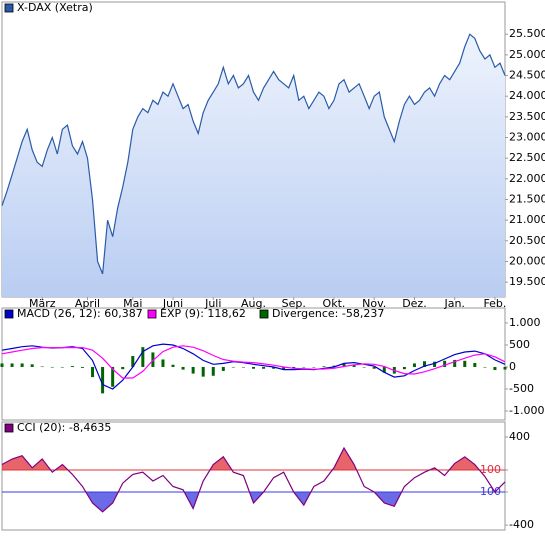 The width and height of the screenshot is (545, 536). I want to click on y-tick-label: 0, so click(512, 366).